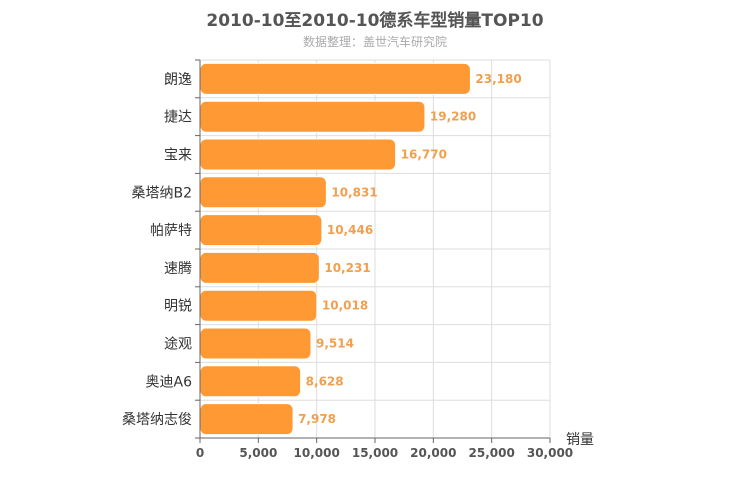 The height and width of the screenshot is (500, 750). What do you see at coordinates (317, 453) in the screenshot?
I see `x-tick-label: 10,000` at bounding box center [317, 453].